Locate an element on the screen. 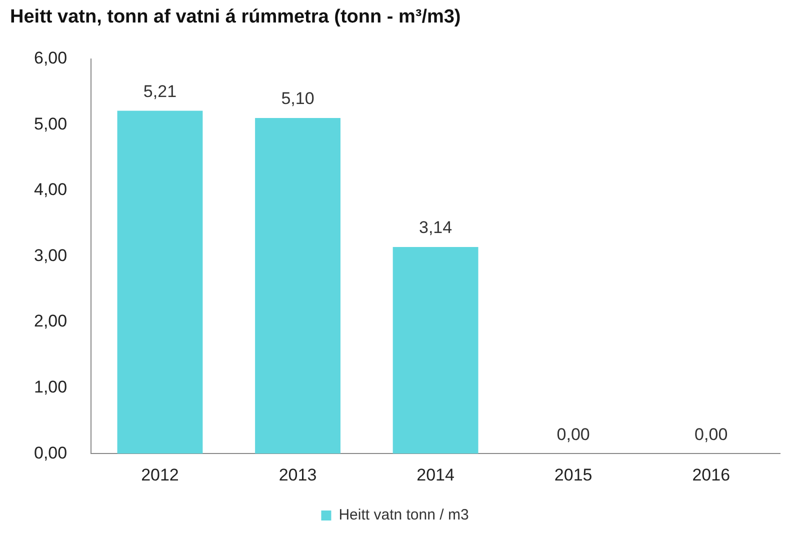 The height and width of the screenshot is (533, 800). y-tick-label: 0,00 is located at coordinates (51, 452).